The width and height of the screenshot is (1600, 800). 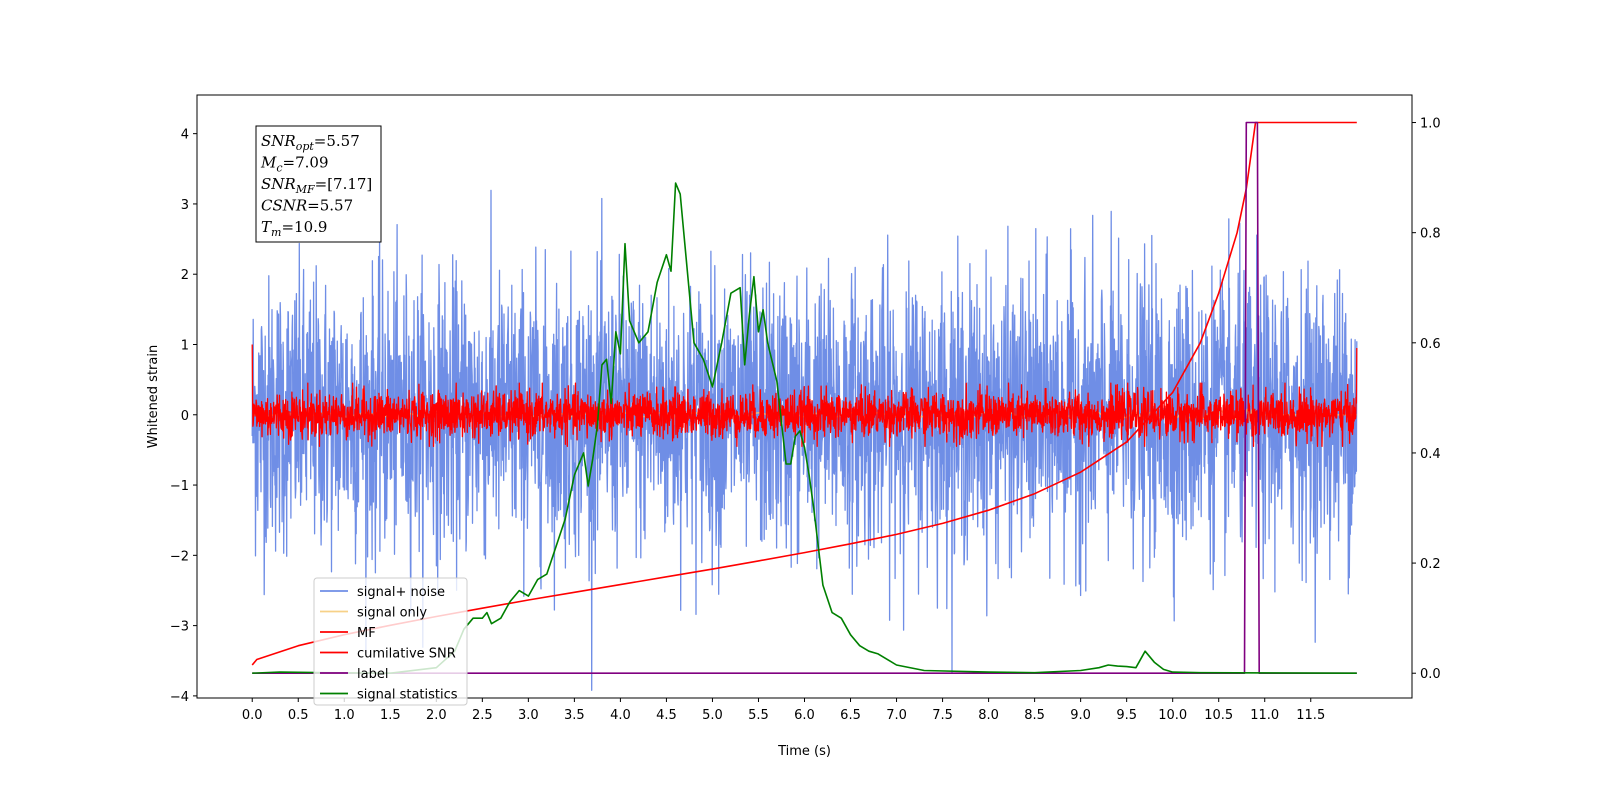 What do you see at coordinates (390, 715) in the screenshot?
I see `x-tick-label: 1.5` at bounding box center [390, 715].